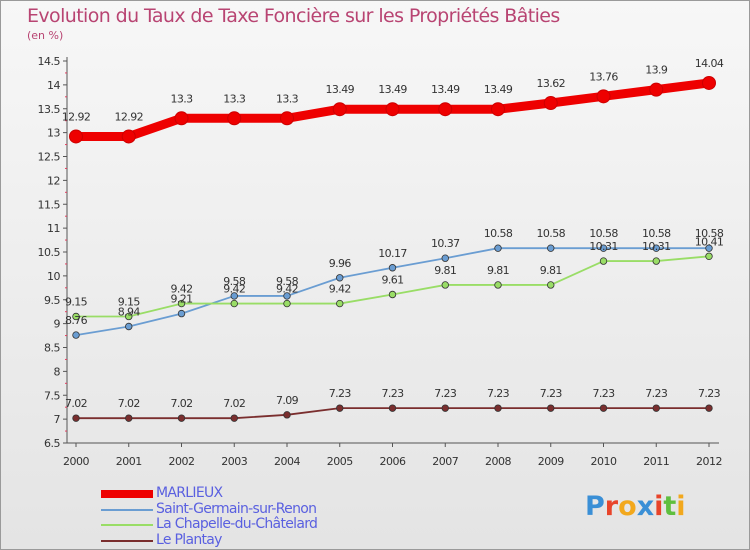  Describe the element at coordinates (52, 395) in the screenshot. I see `y-tick-label: 7.5` at that location.